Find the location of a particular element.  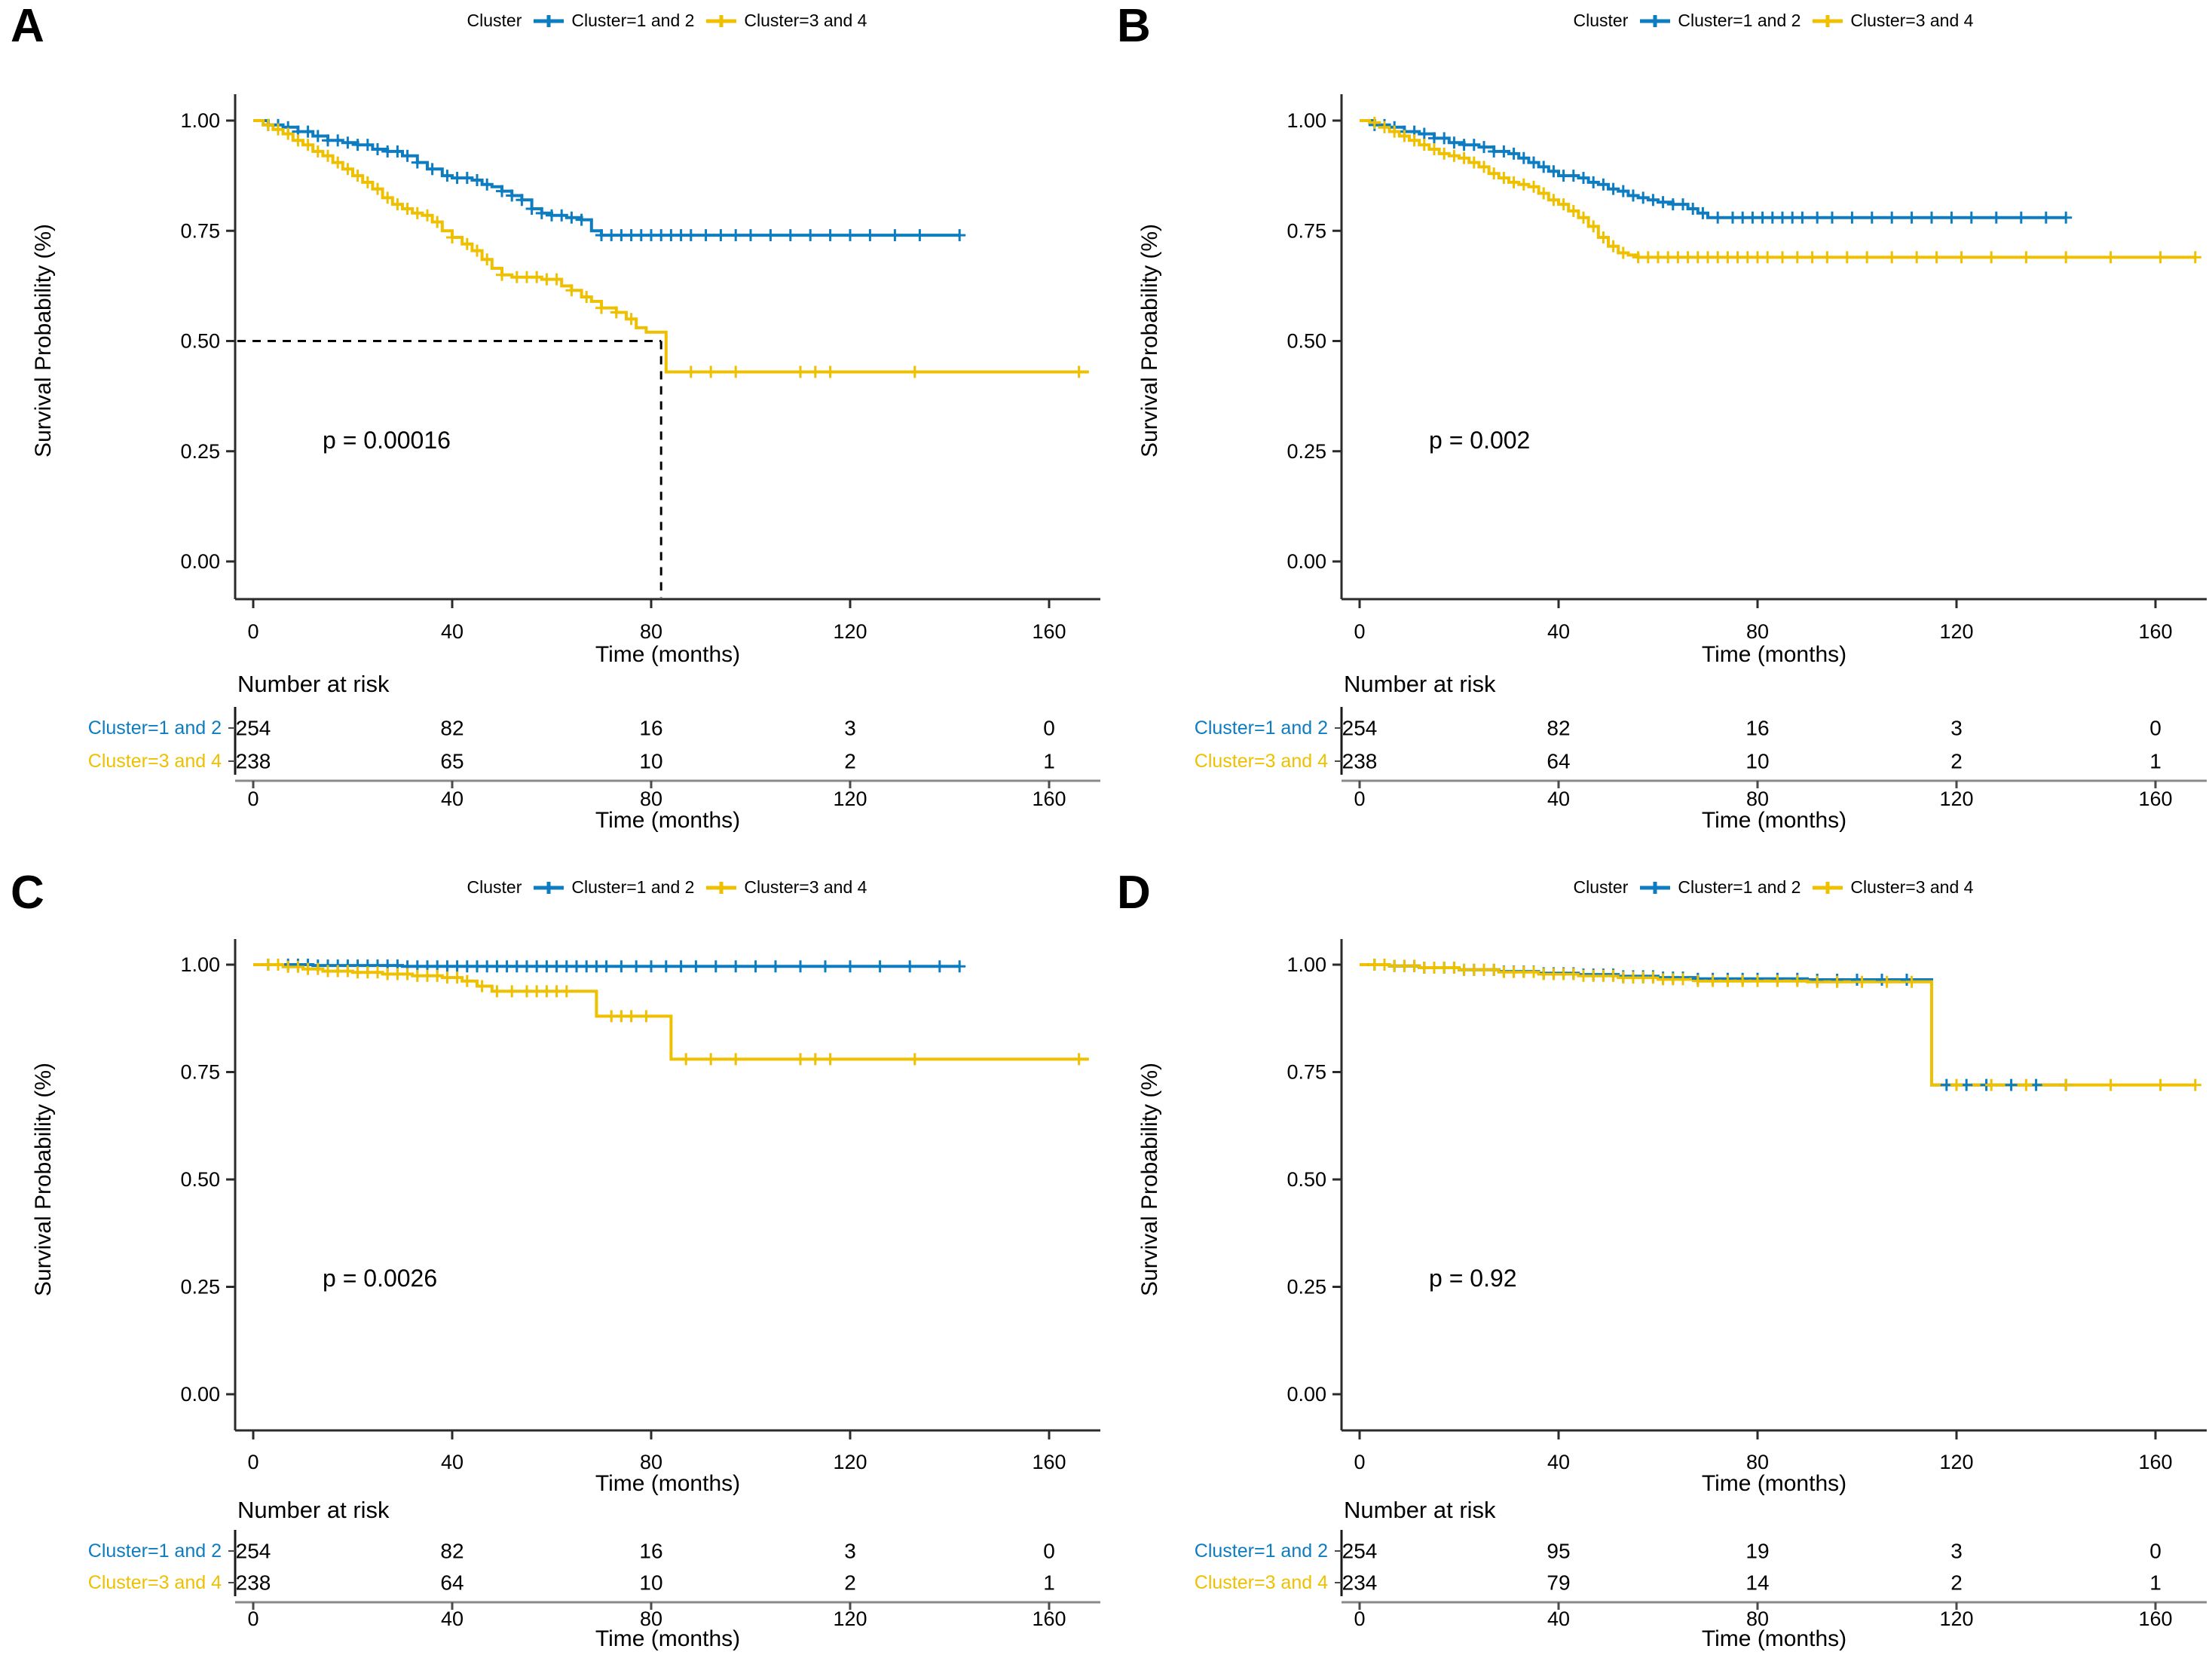

risk-row-label-cluster-1-2: Cluster=1 and 2 is located at coordinates (1261, 1551).